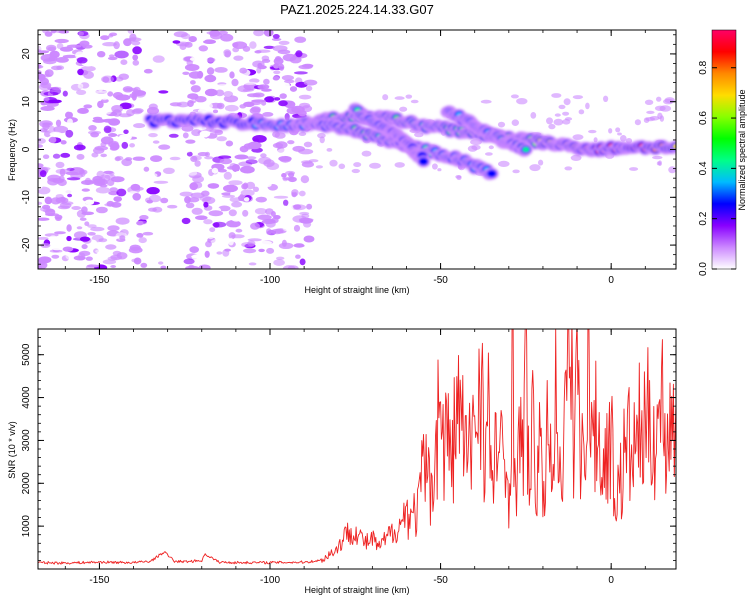 Image resolution: width=750 pixels, height=600 pixels. I want to click on y-tick-label: 5000, so click(26, 354).